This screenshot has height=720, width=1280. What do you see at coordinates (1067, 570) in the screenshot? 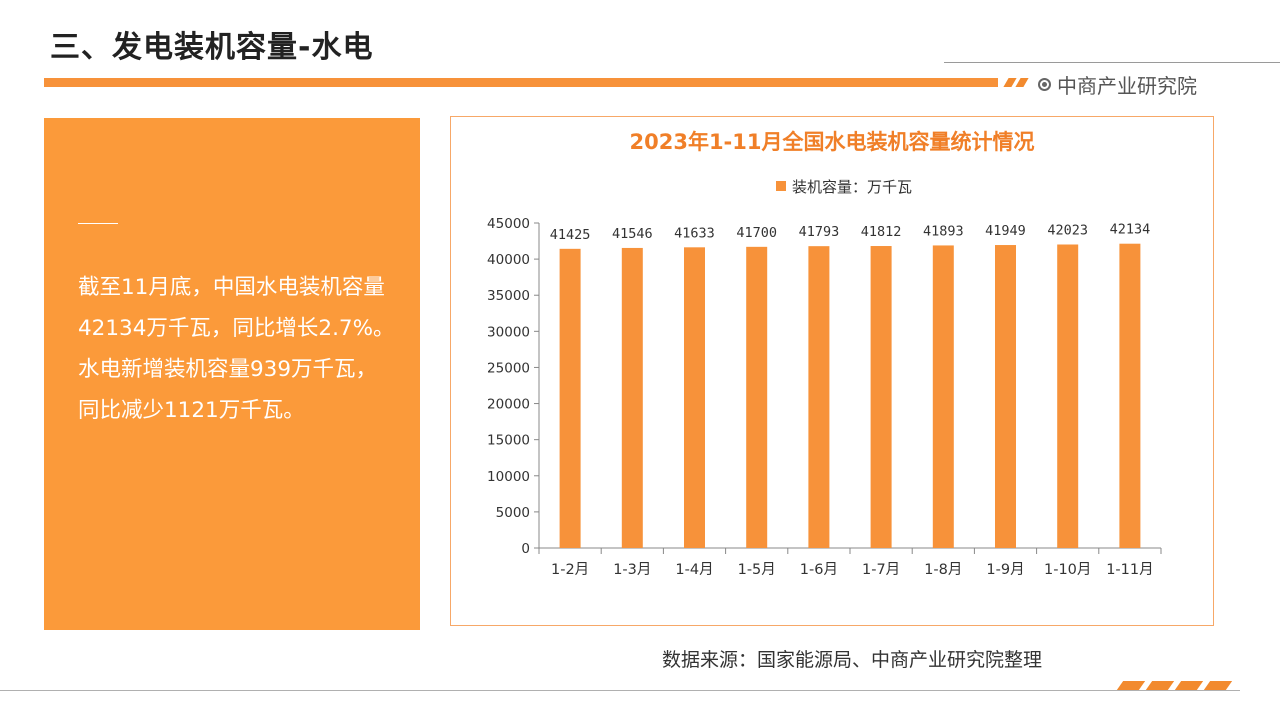
I see `x-tick-label: 1-10月` at bounding box center [1067, 570].